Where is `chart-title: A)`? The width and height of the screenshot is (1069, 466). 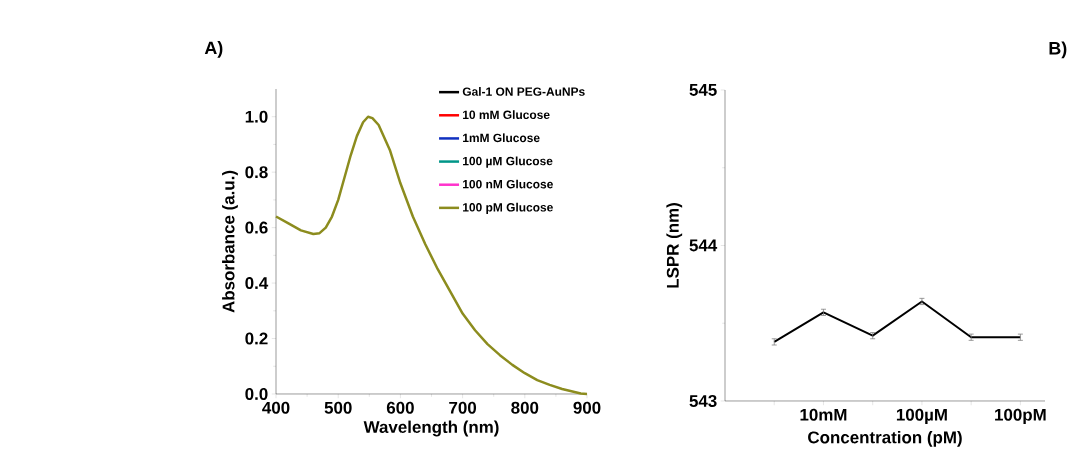 chart-title: A) is located at coordinates (213, 49).